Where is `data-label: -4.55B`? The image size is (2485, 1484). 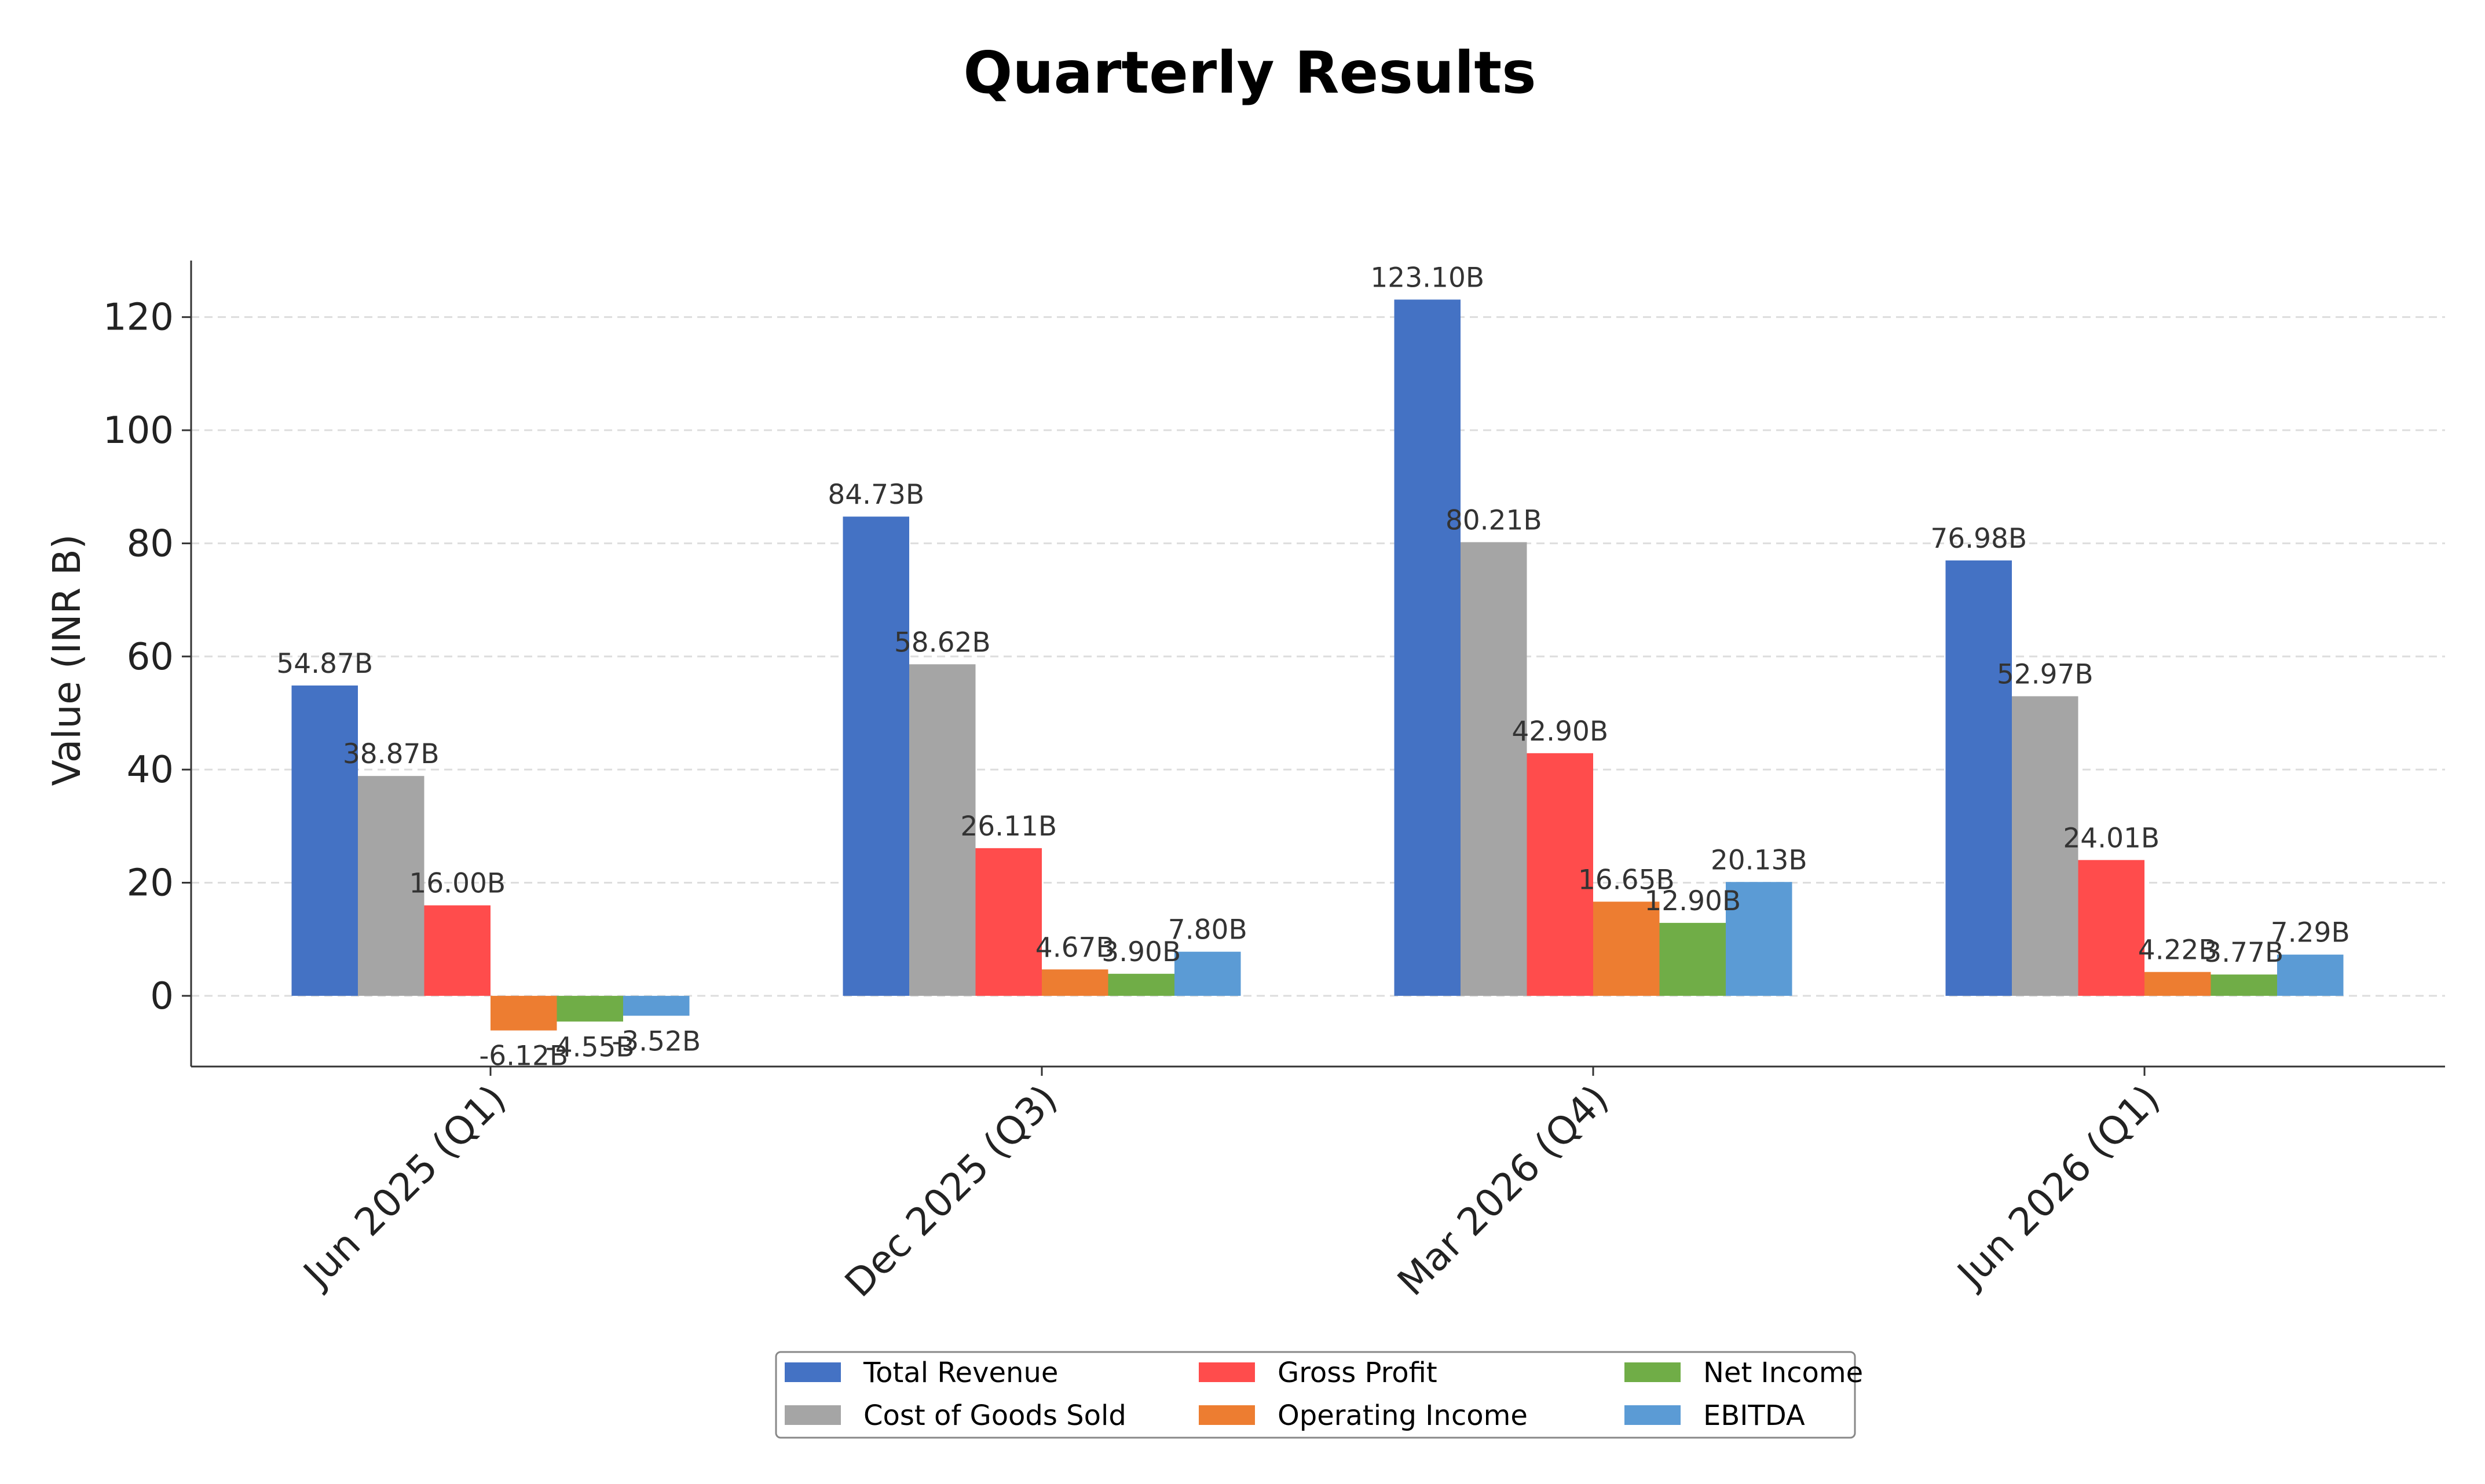 data-label: -4.55B is located at coordinates (590, 1047).